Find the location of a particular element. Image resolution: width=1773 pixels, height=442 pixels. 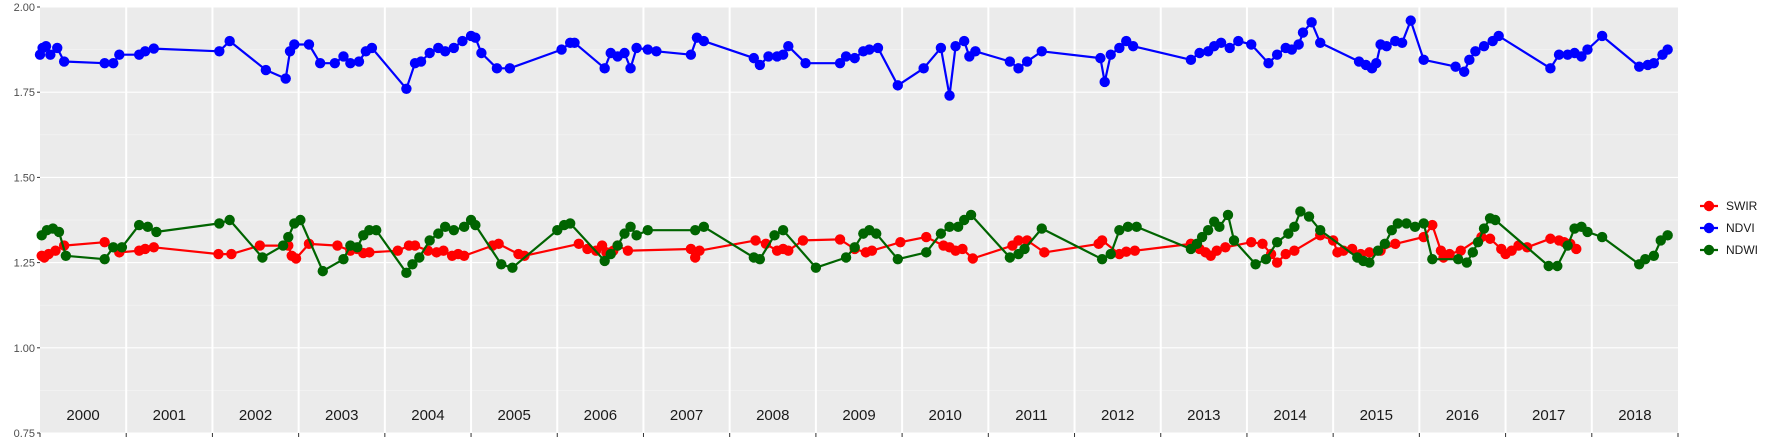

year-label: 2007 is located at coordinates (686, 415).